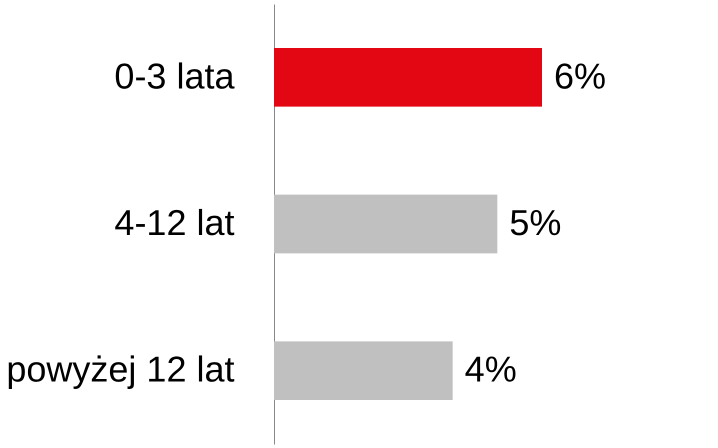 This screenshot has width=718, height=448. Describe the element at coordinates (535, 222) in the screenshot. I see `data-label: 5%` at that location.